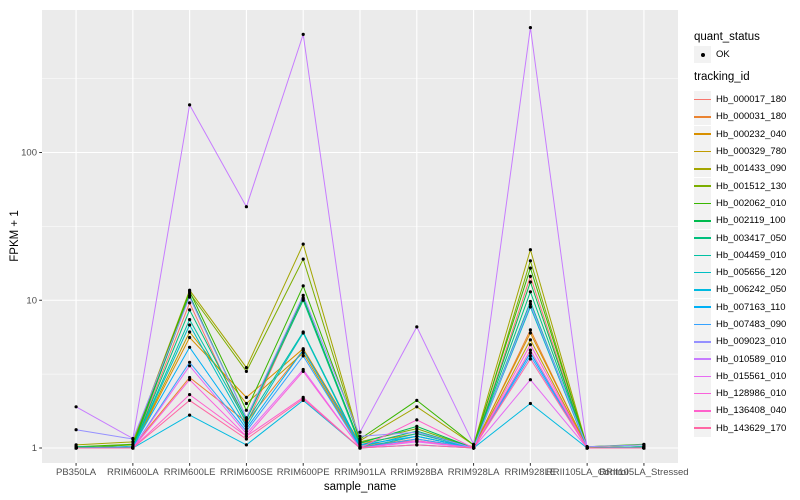  I want to click on legend-title-tracking-id: tracking_id, so click(722, 77).